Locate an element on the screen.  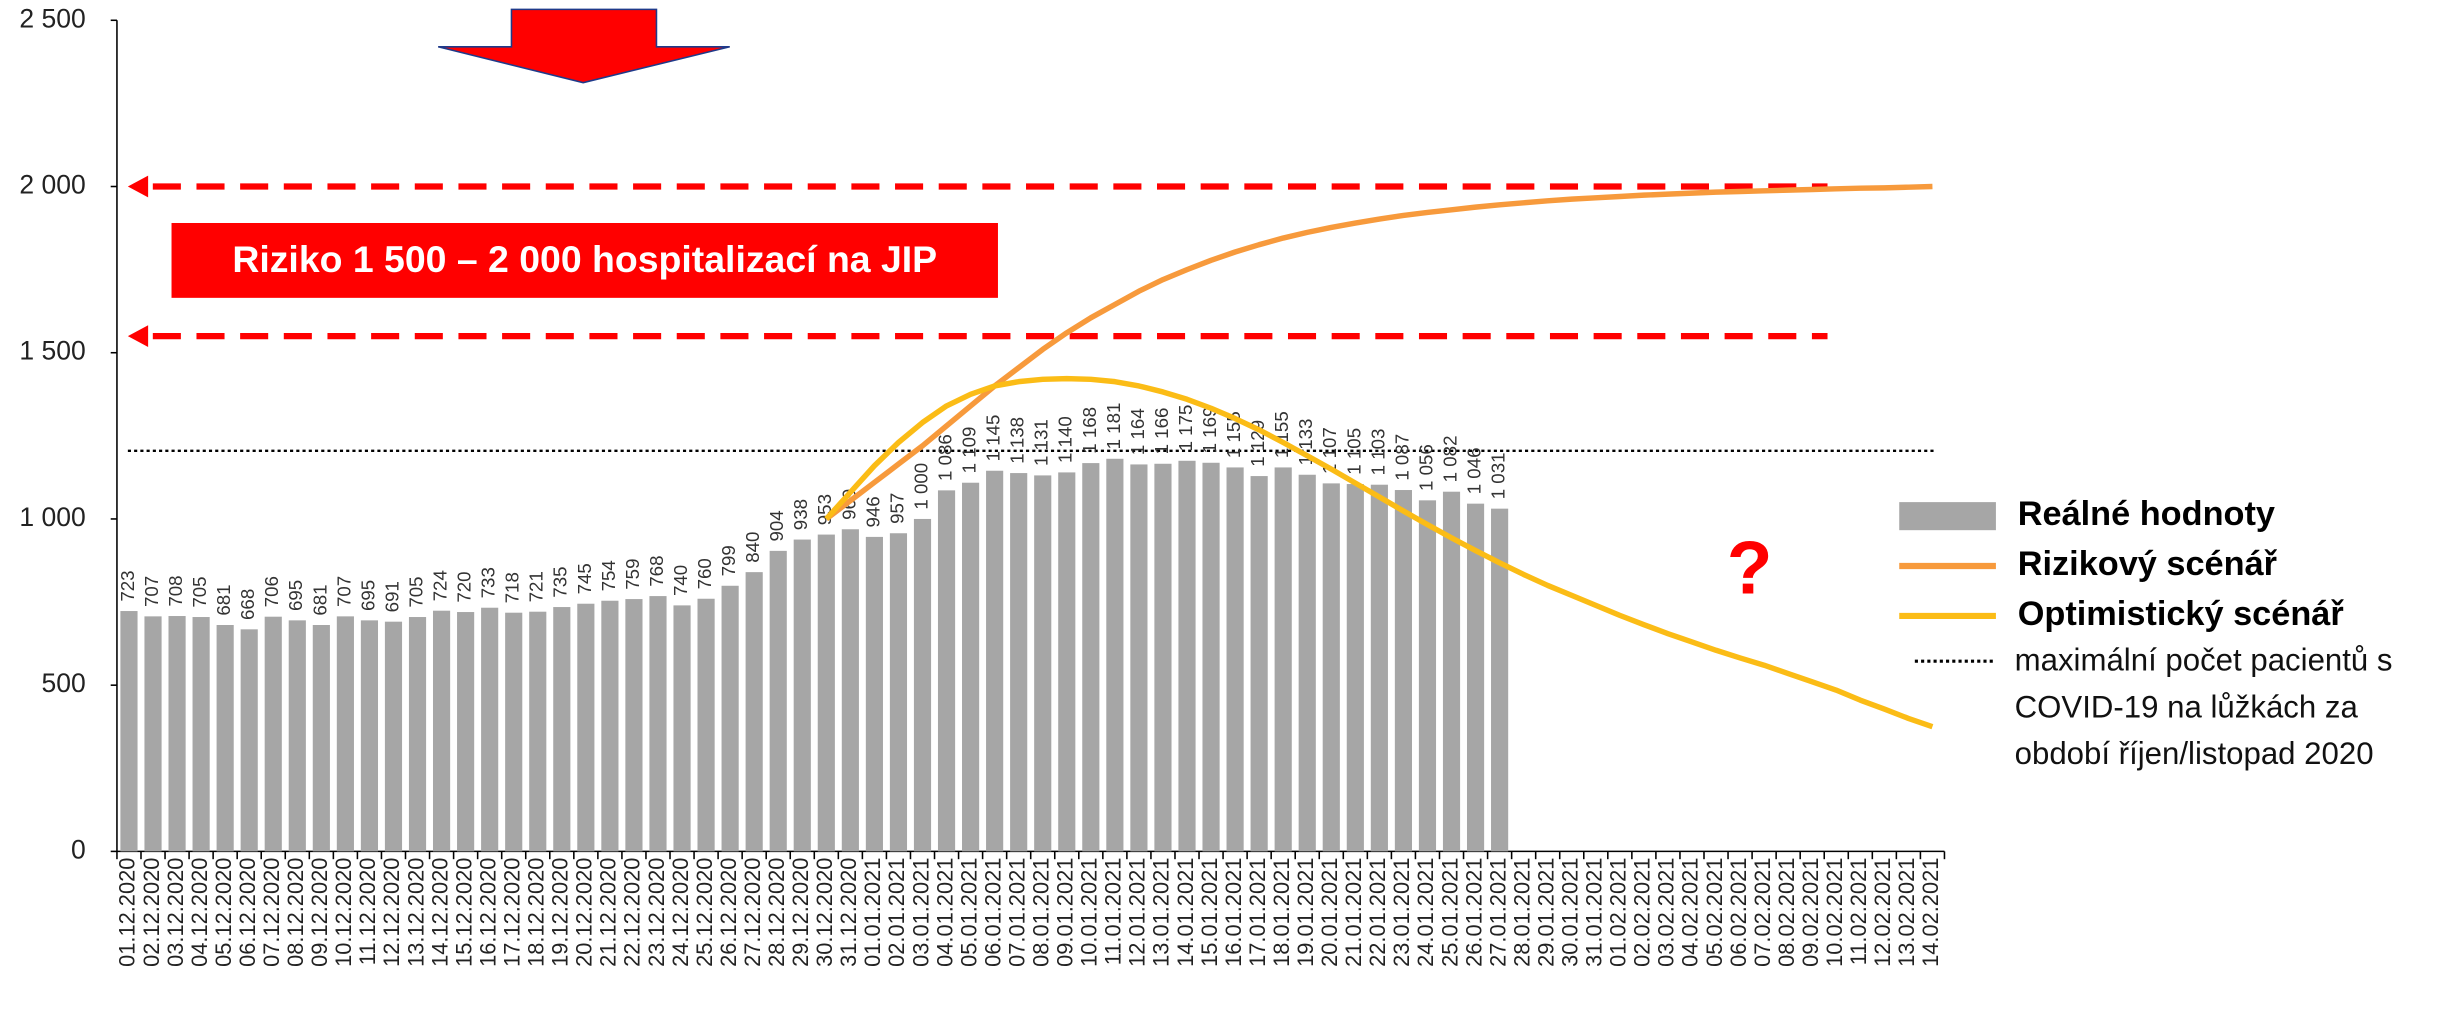
x-tick-label: 31.12.2020 is located at coordinates (848, 912).